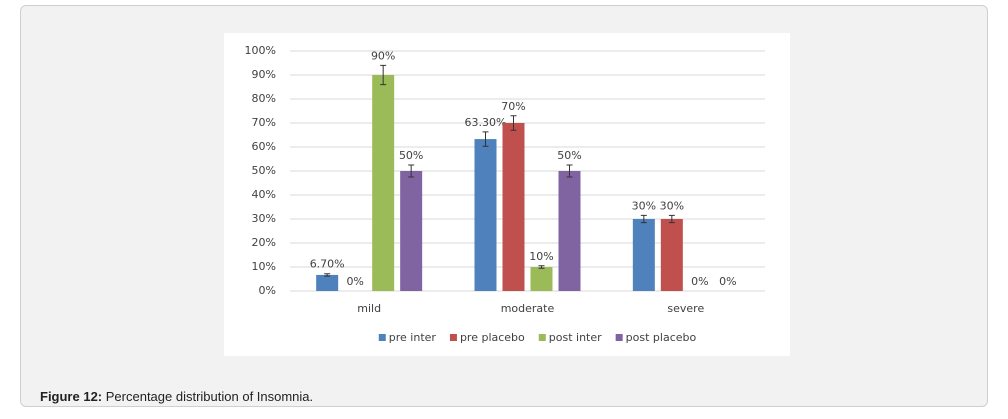  I want to click on legend-label: pre inter, so click(413, 337).